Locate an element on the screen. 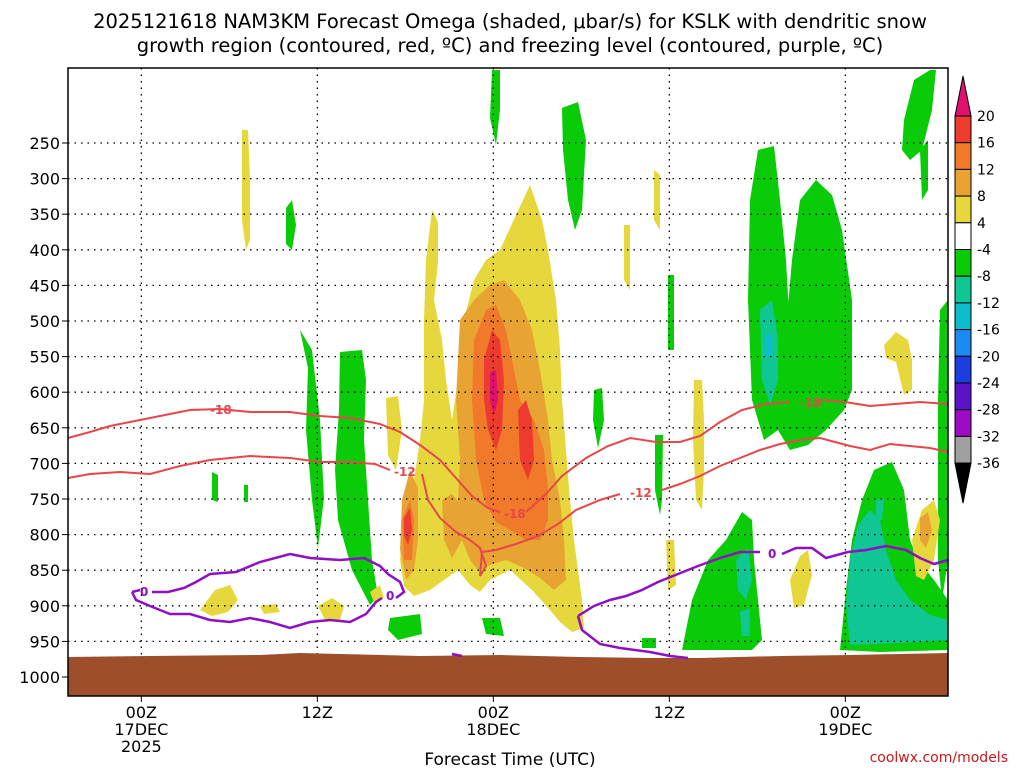 This screenshot has width=1024, height=768. y-tick-label: 500 is located at coordinates (44, 321).